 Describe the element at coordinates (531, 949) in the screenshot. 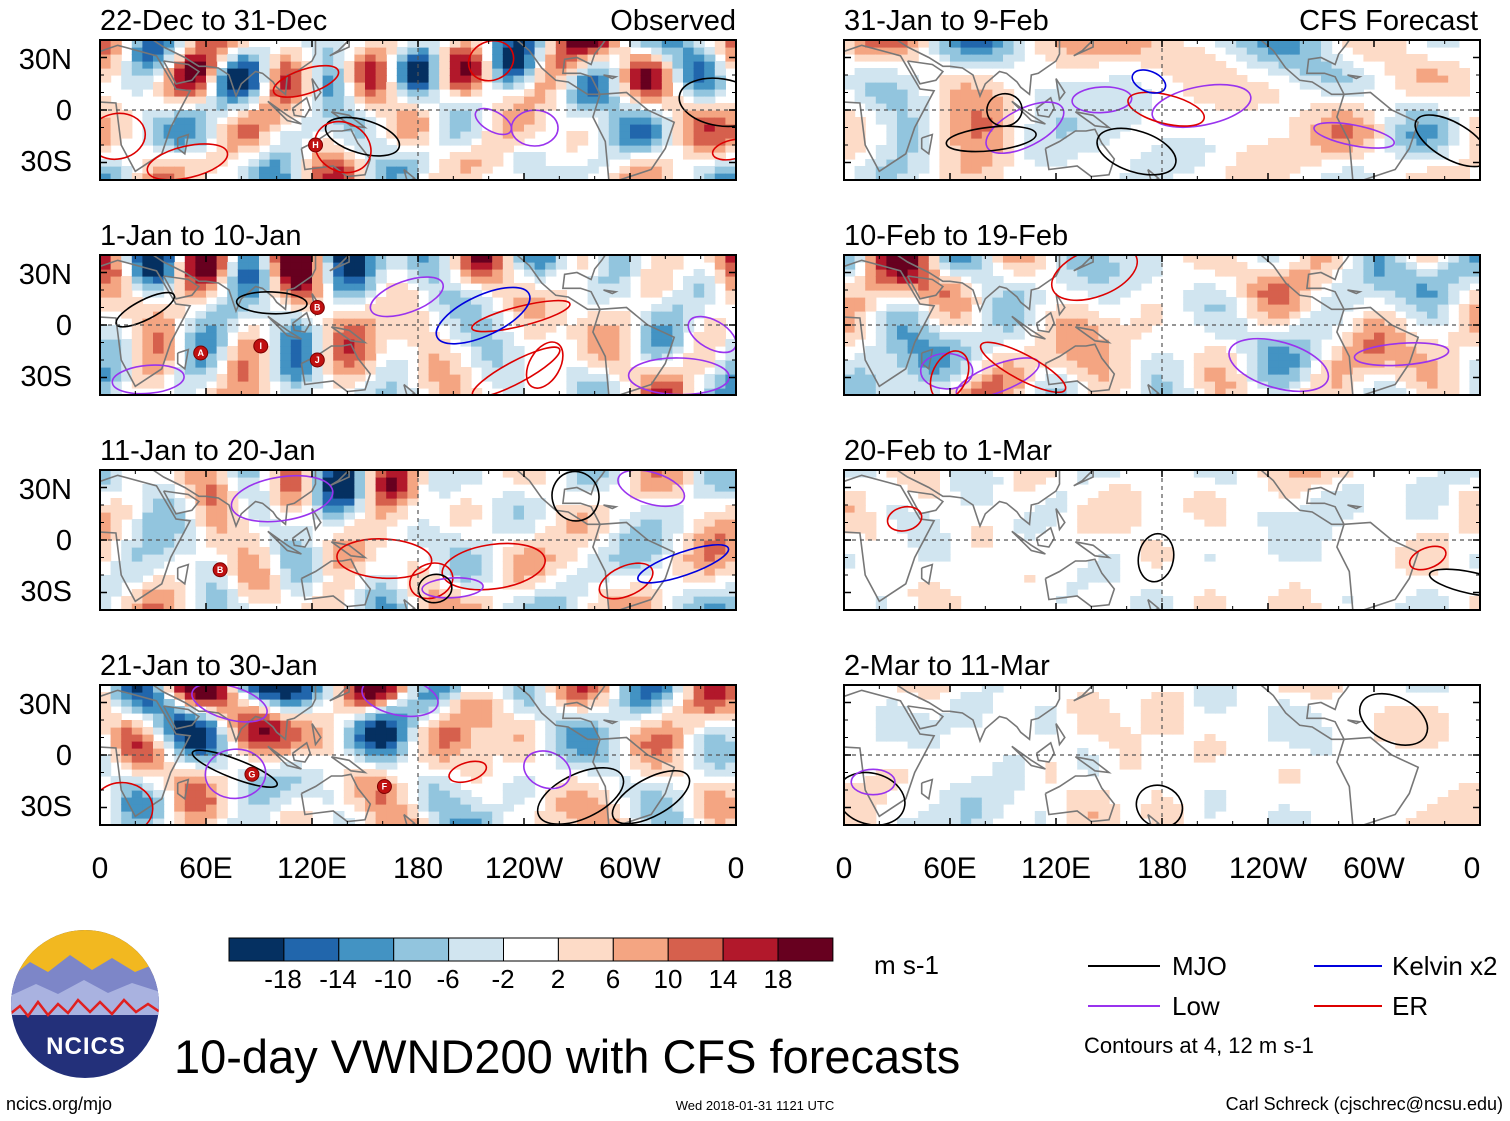

I see `colorbar` at that location.